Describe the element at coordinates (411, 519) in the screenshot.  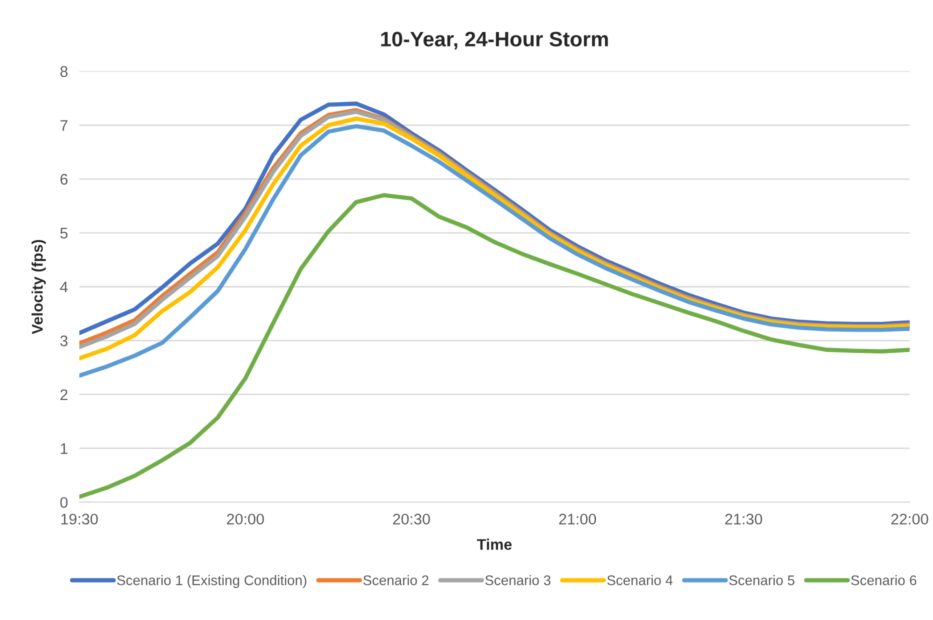
I see `x-tick-label: 20:30` at that location.